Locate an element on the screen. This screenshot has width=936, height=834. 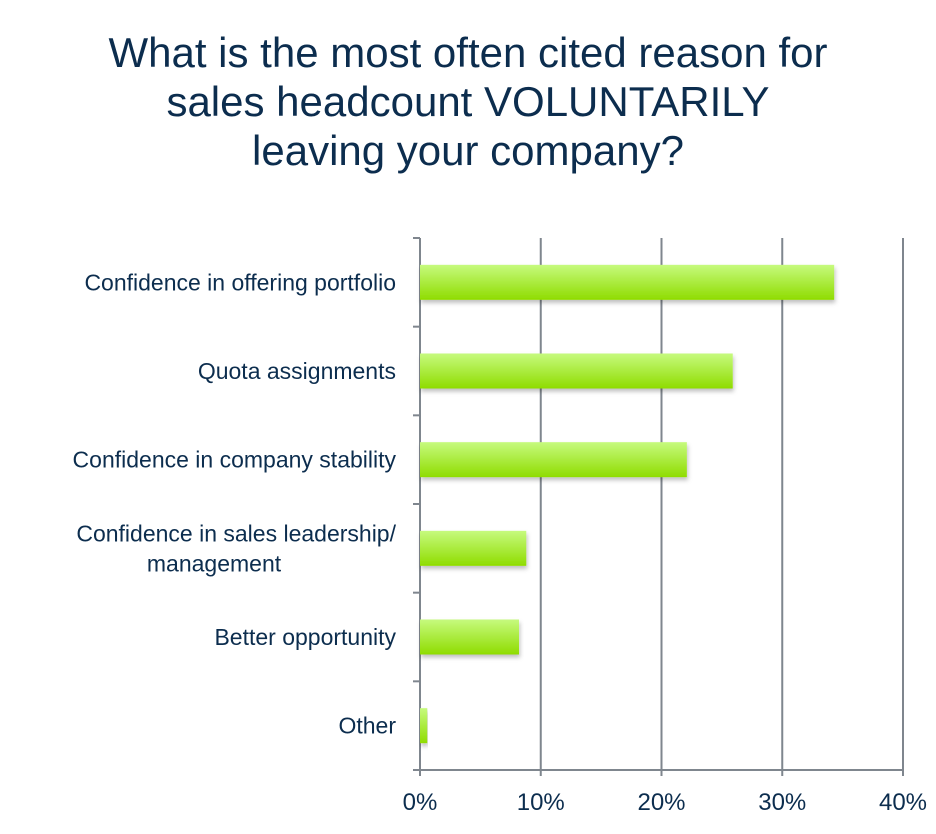
x-tick-label: 40% is located at coordinates (903, 802).